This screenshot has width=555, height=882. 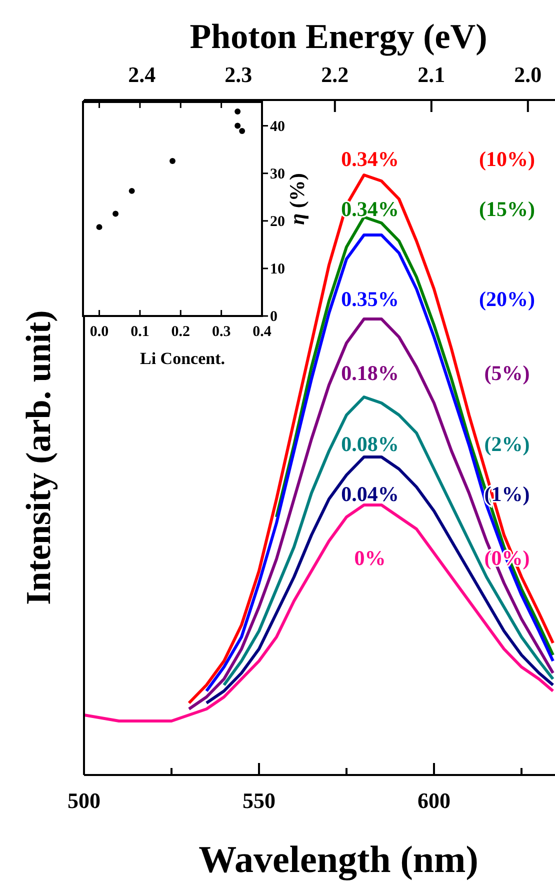 What do you see at coordinates (339, 36) in the screenshot?
I see `x2-axis-title: Photon Energy (eV)` at bounding box center [339, 36].